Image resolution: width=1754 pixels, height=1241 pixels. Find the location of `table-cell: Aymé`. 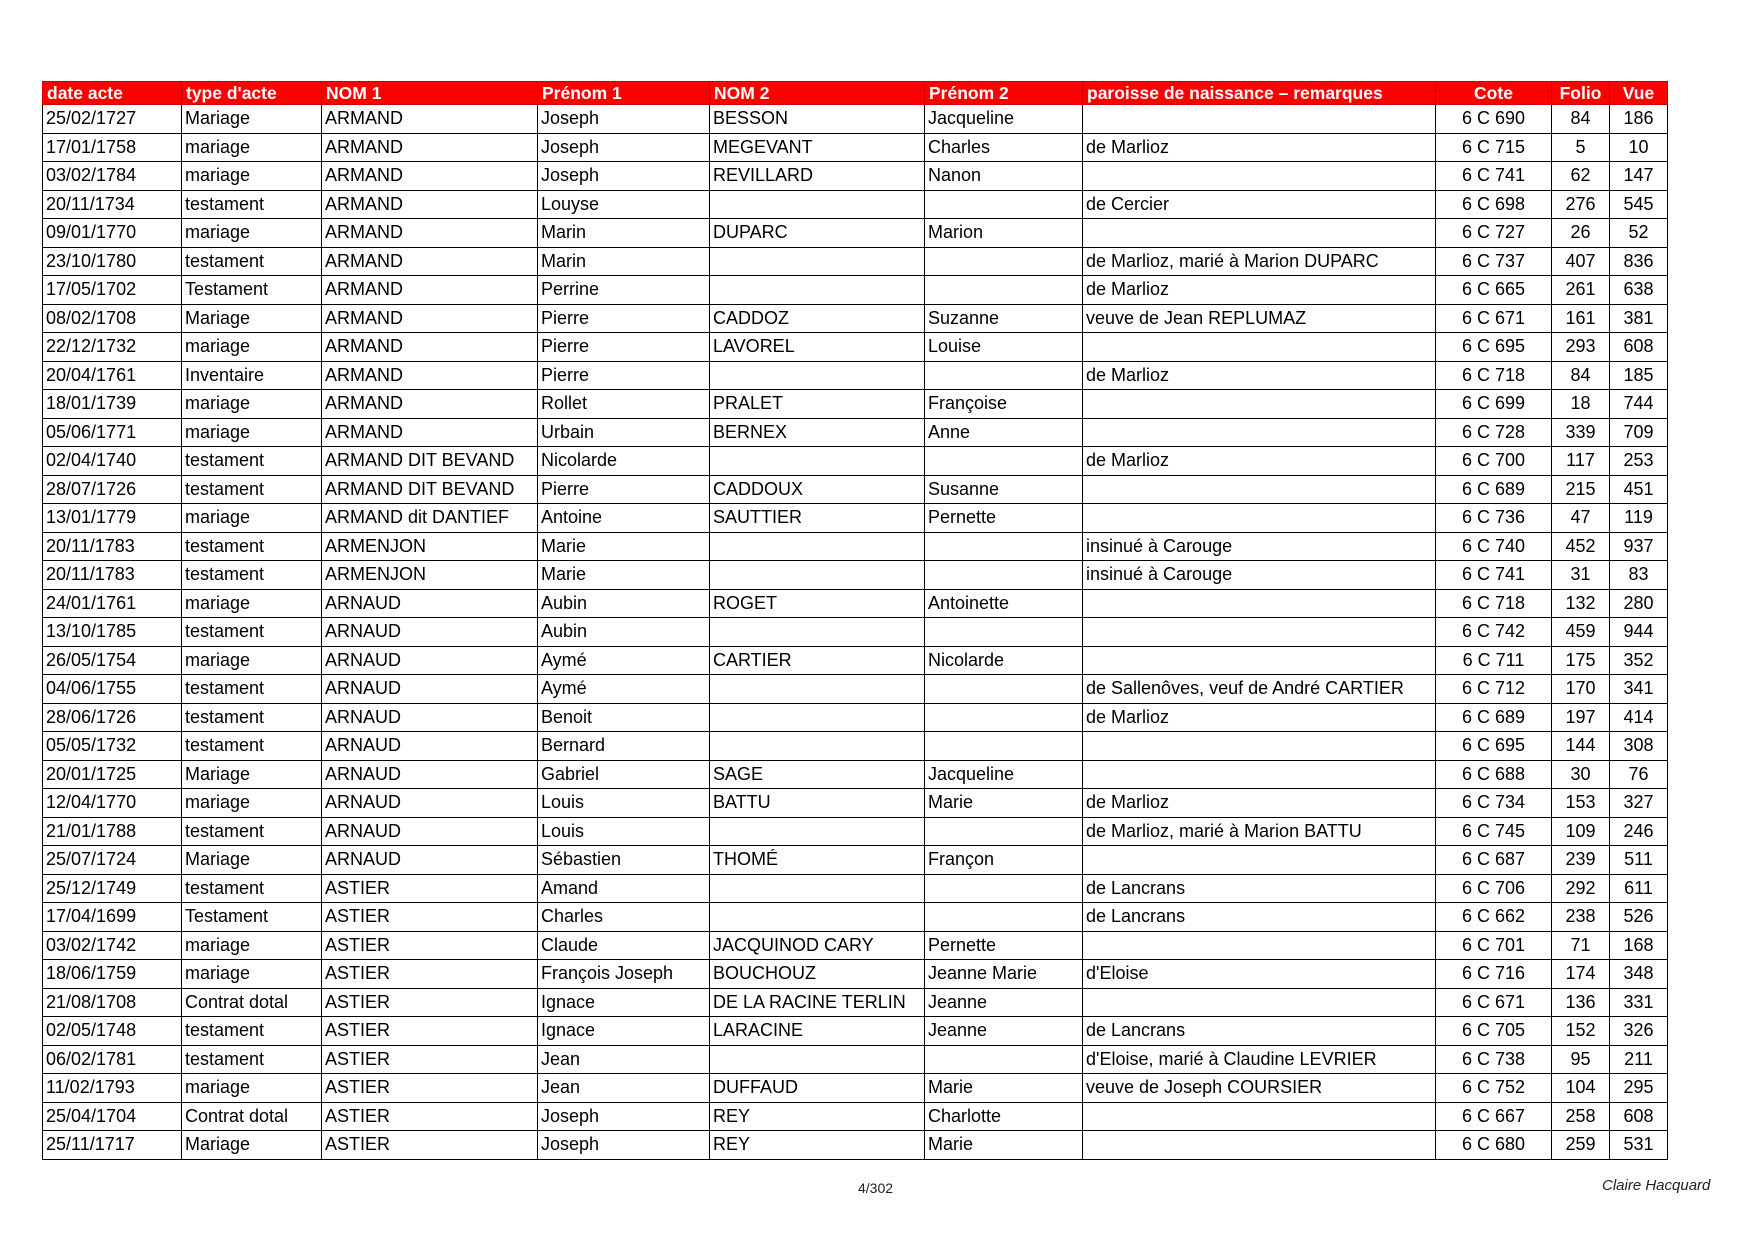

table-cell: Aymé is located at coordinates (623, 660).